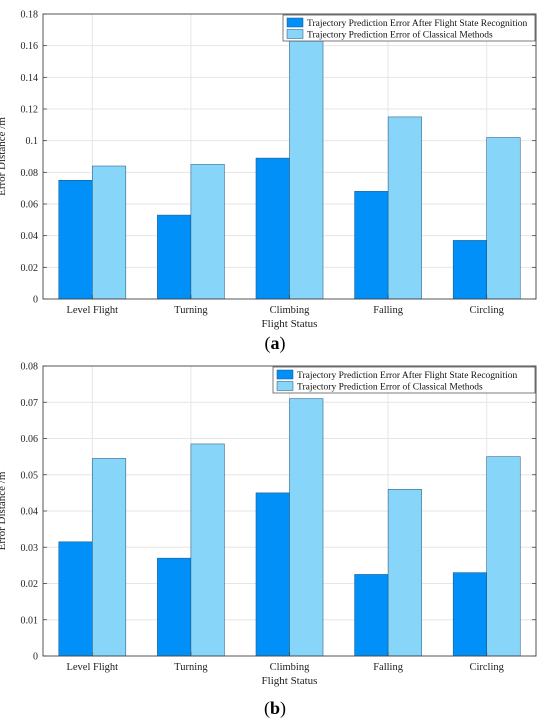  What do you see at coordinates (30, 205) in the screenshot?
I see `chart0-y-tick-label: 0.06` at bounding box center [30, 205].